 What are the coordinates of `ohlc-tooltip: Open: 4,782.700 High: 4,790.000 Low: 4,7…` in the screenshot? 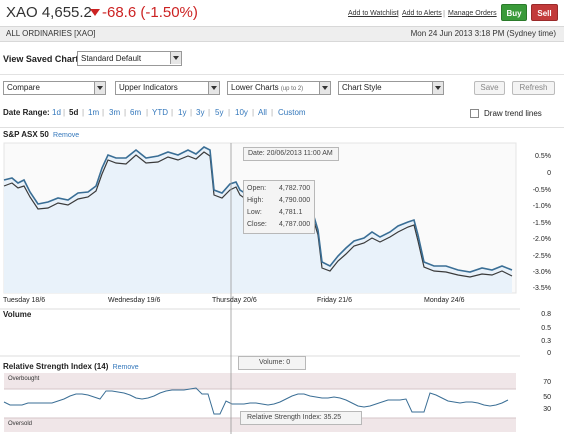 It's located at (279, 207).